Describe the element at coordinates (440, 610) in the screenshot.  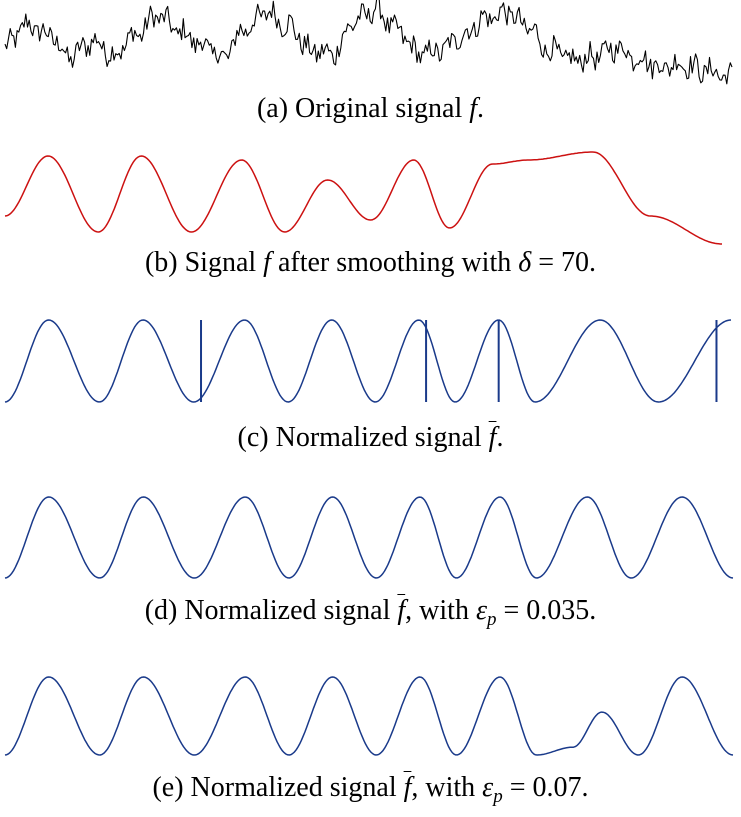
I see `caption-d-mid: , with` at that location.